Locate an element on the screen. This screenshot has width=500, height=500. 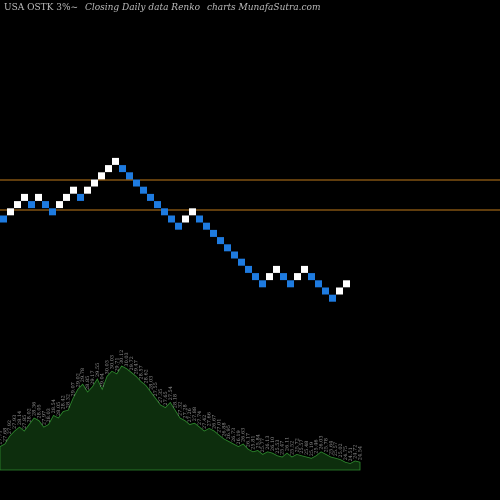
volume-label: 27.01 is located at coordinates (219, 426).